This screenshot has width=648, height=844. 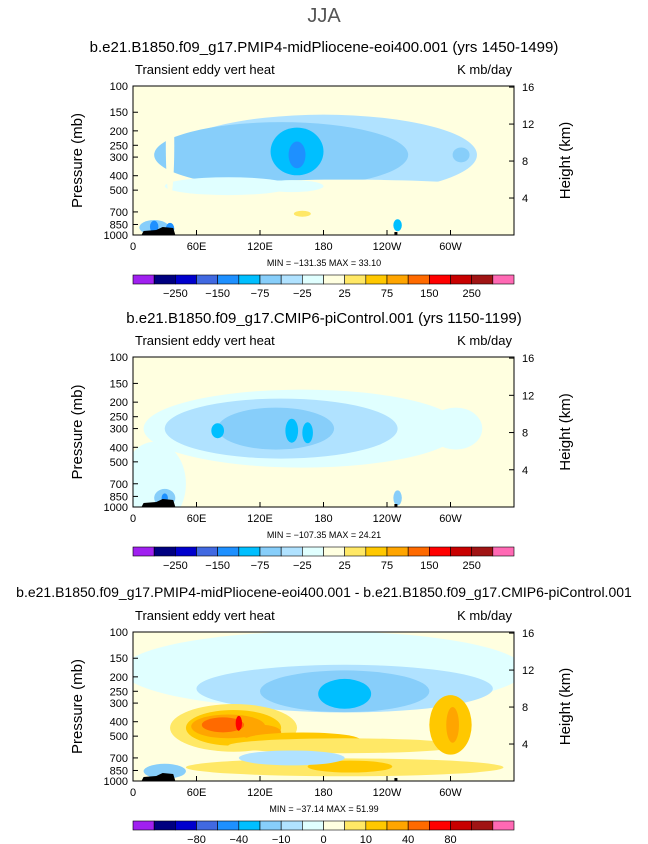 I want to click on y-tick-label: 1000, so click(x=116, y=508).